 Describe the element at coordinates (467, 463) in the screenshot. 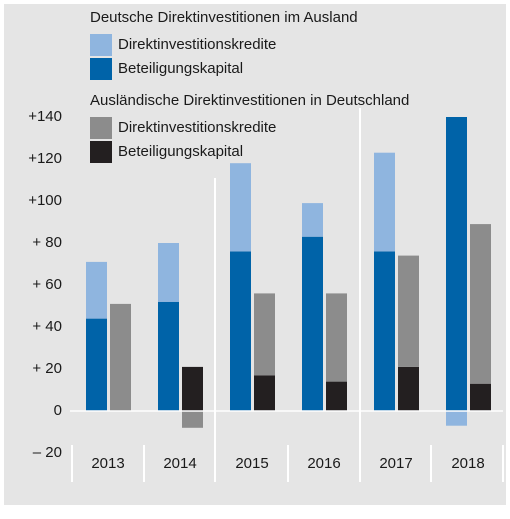

I see `x-tick-label: 2018` at that location.